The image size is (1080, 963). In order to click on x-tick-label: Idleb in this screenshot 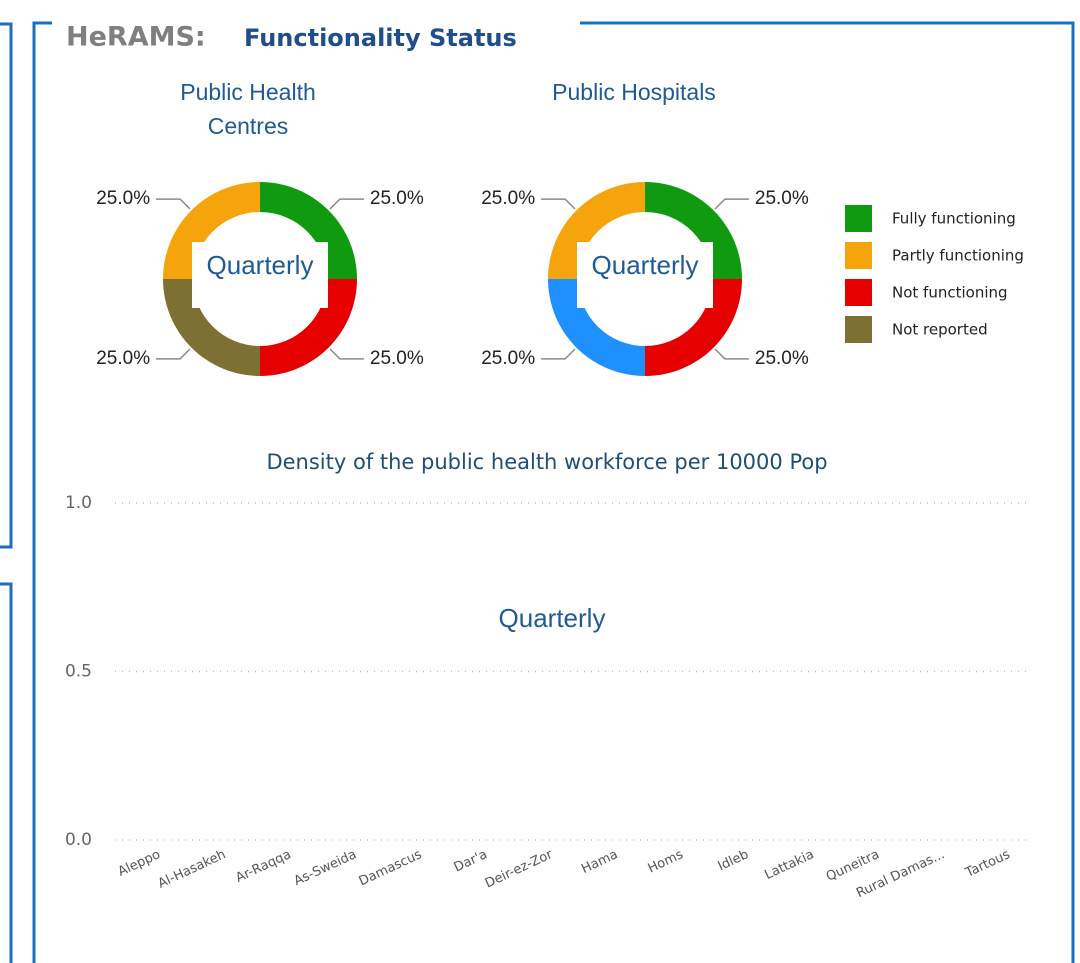, I will do `click(733, 860)`.